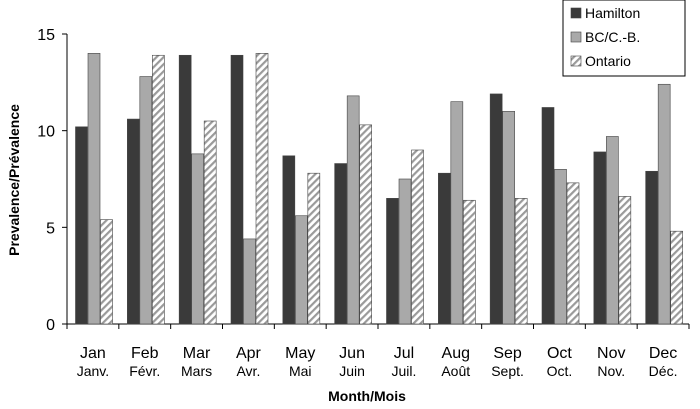 Image resolution: width=700 pixels, height=409 pixels. Describe the element at coordinates (651, 247) in the screenshot. I see `bar-hamilton-dec` at that location.